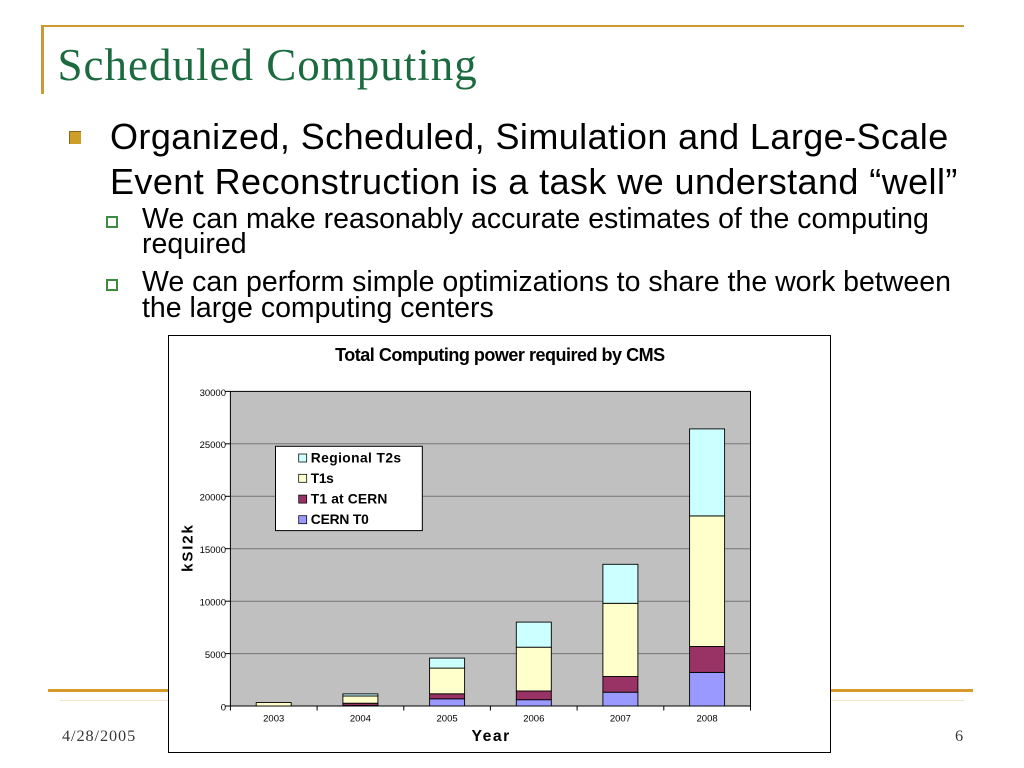  Describe the element at coordinates (447, 718) in the screenshot. I see `svg-text: 2005` at that location.